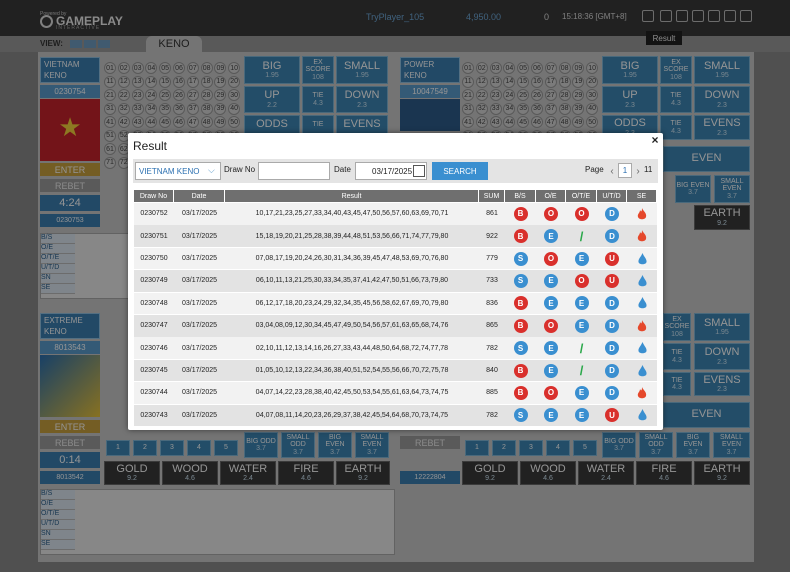 This screenshot has height=572, width=790. I want to click on previous-draw: 8013542, so click(70, 477).